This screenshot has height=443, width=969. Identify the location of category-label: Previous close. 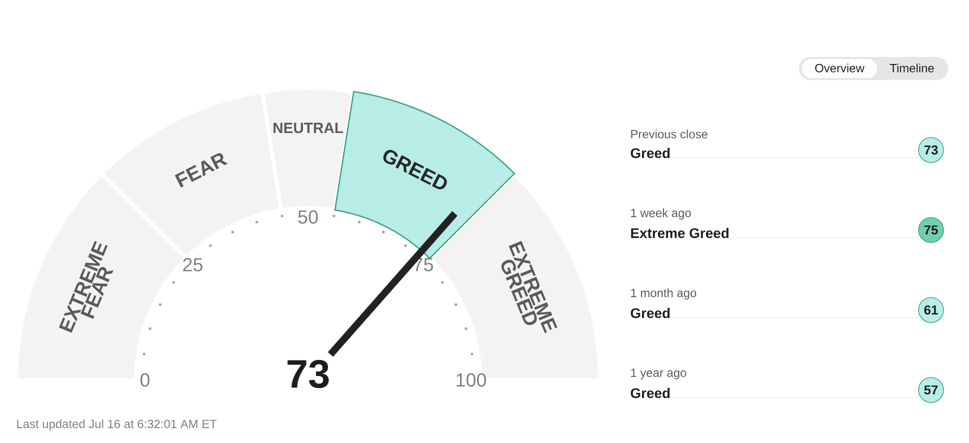
(669, 134).